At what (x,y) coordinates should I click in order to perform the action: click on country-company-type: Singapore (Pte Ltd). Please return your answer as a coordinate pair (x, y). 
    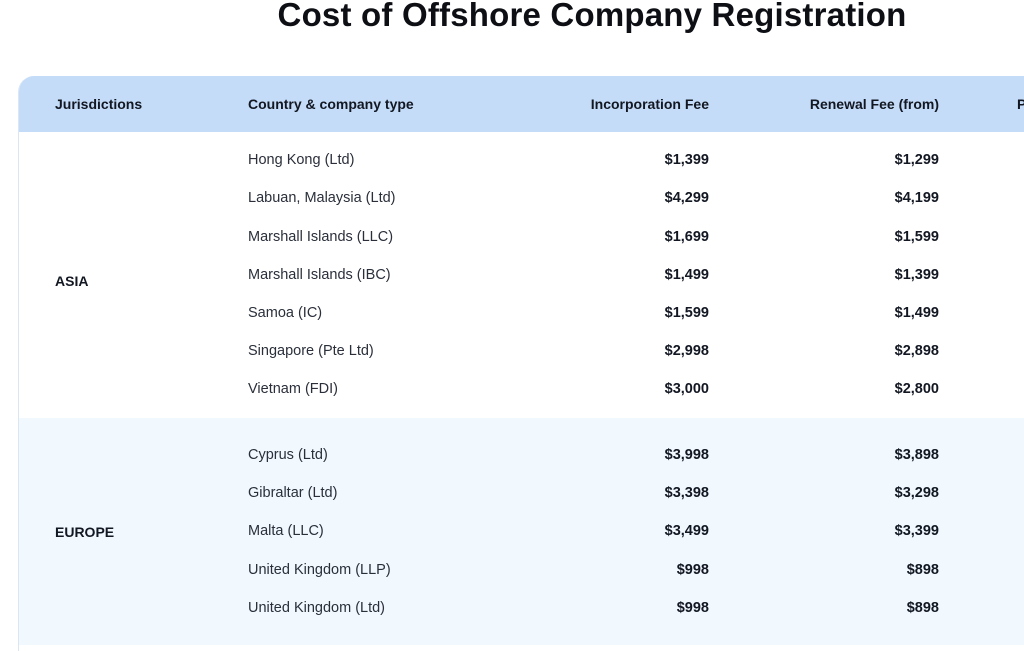
    Looking at the image, I should click on (311, 351).